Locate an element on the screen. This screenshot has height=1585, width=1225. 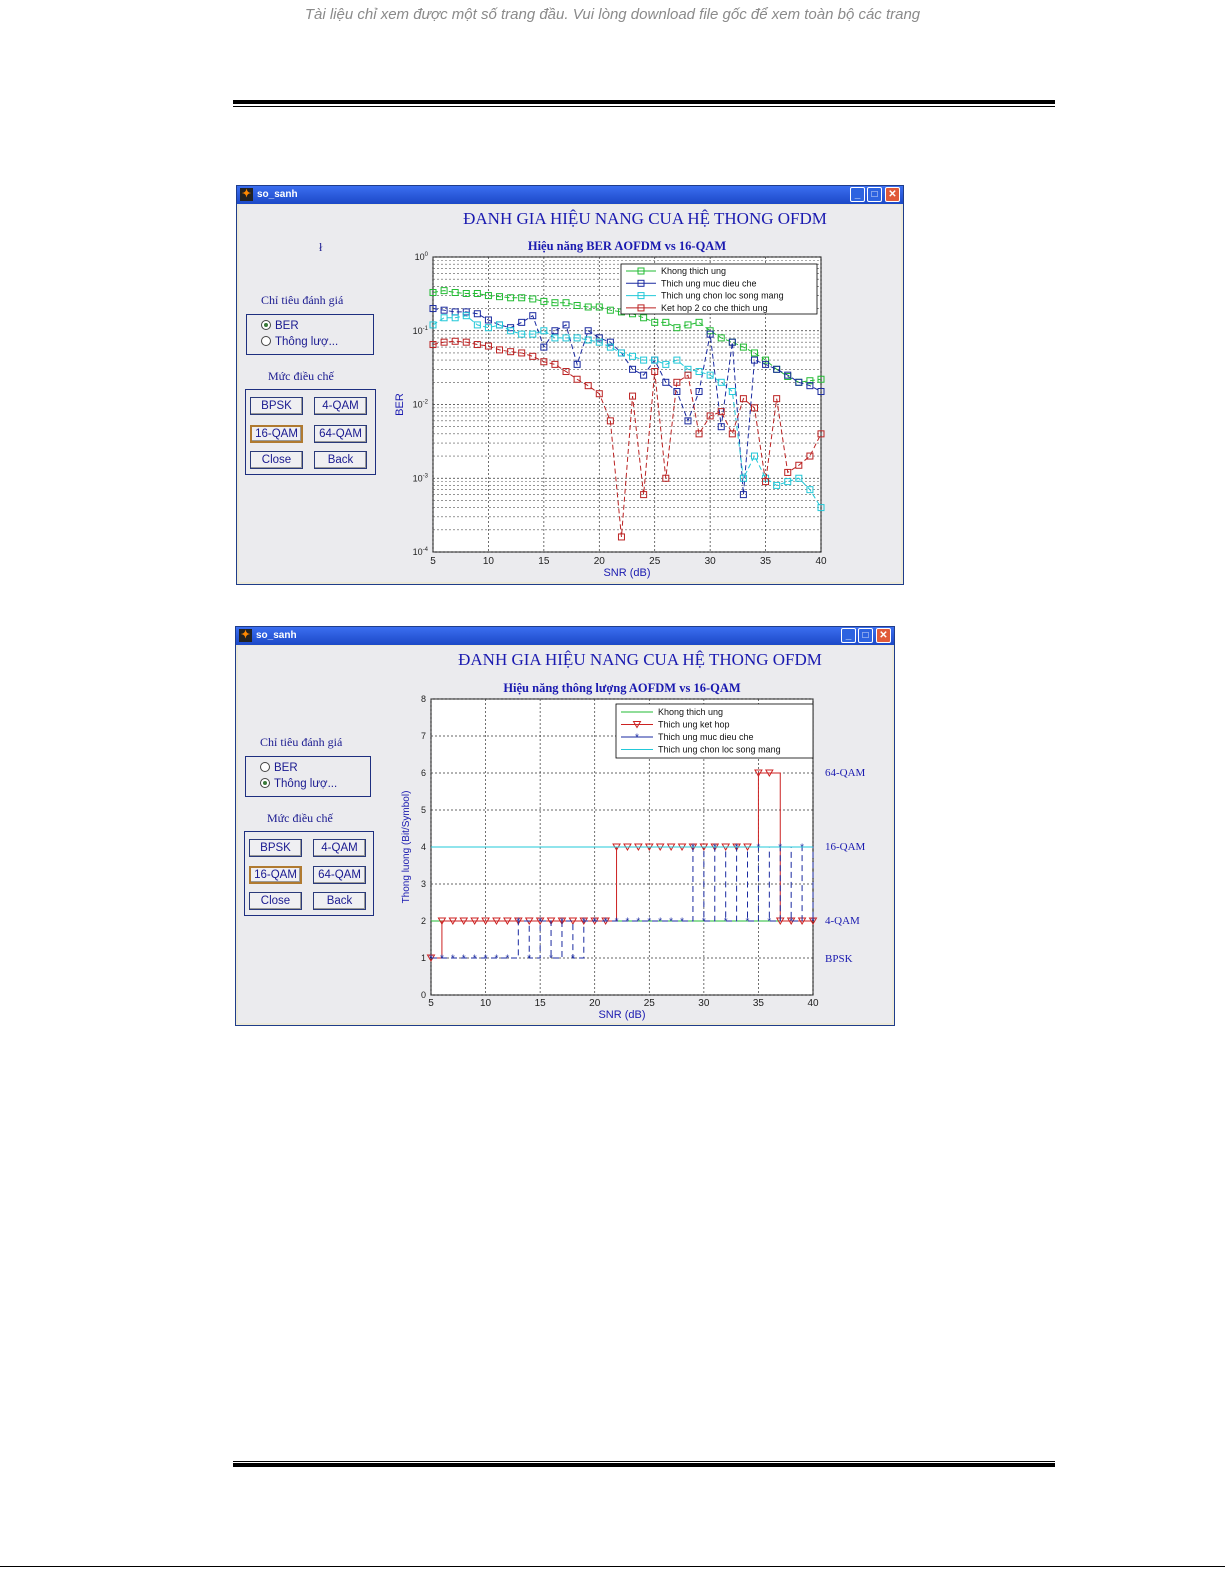
level-label: 4-QAM is located at coordinates (842, 921).